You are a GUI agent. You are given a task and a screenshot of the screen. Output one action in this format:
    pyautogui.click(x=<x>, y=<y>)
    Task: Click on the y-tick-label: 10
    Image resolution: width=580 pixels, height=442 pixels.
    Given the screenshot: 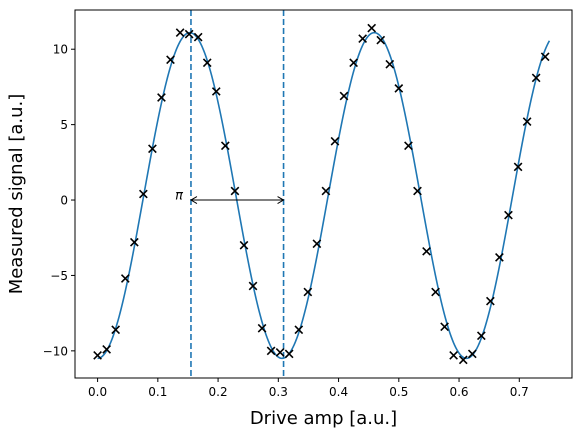 What is the action you would take?
    pyautogui.click(x=60, y=50)
    